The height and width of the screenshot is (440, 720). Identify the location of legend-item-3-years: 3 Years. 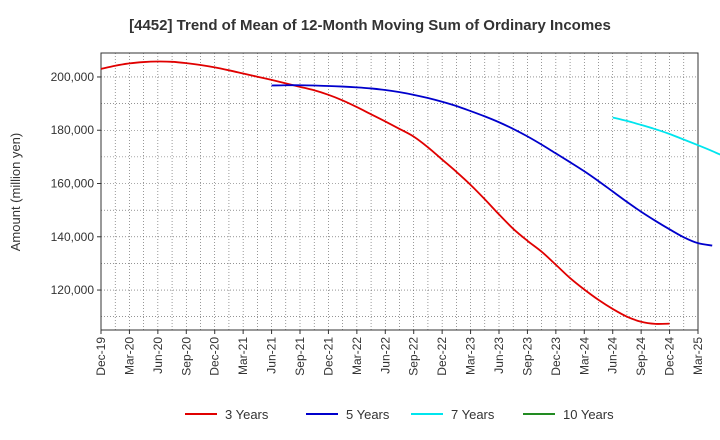
(227, 414).